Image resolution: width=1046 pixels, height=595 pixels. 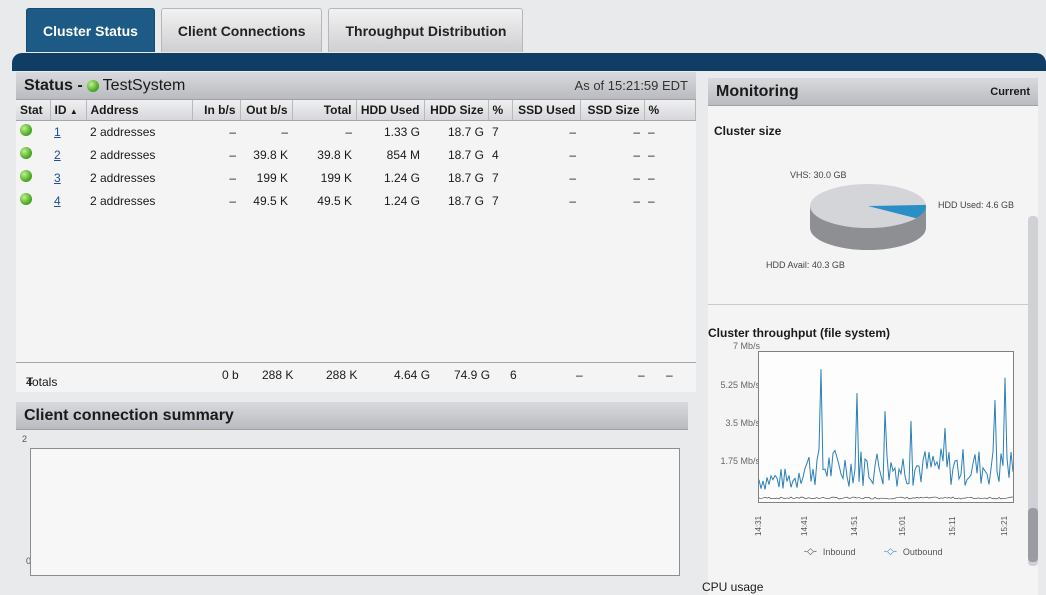 I want to click on totals-count: 4, so click(x=29, y=381).